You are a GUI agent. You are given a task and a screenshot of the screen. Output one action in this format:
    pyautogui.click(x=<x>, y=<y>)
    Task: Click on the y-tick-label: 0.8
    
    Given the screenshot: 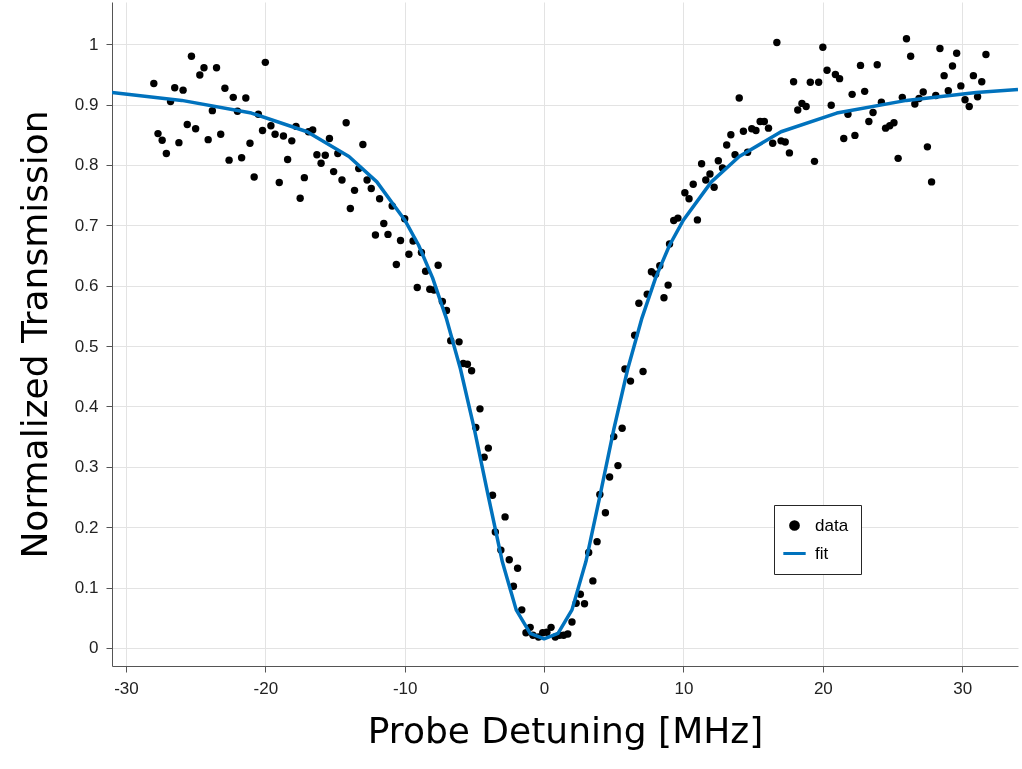 What is the action you would take?
    pyautogui.click(x=86, y=165)
    